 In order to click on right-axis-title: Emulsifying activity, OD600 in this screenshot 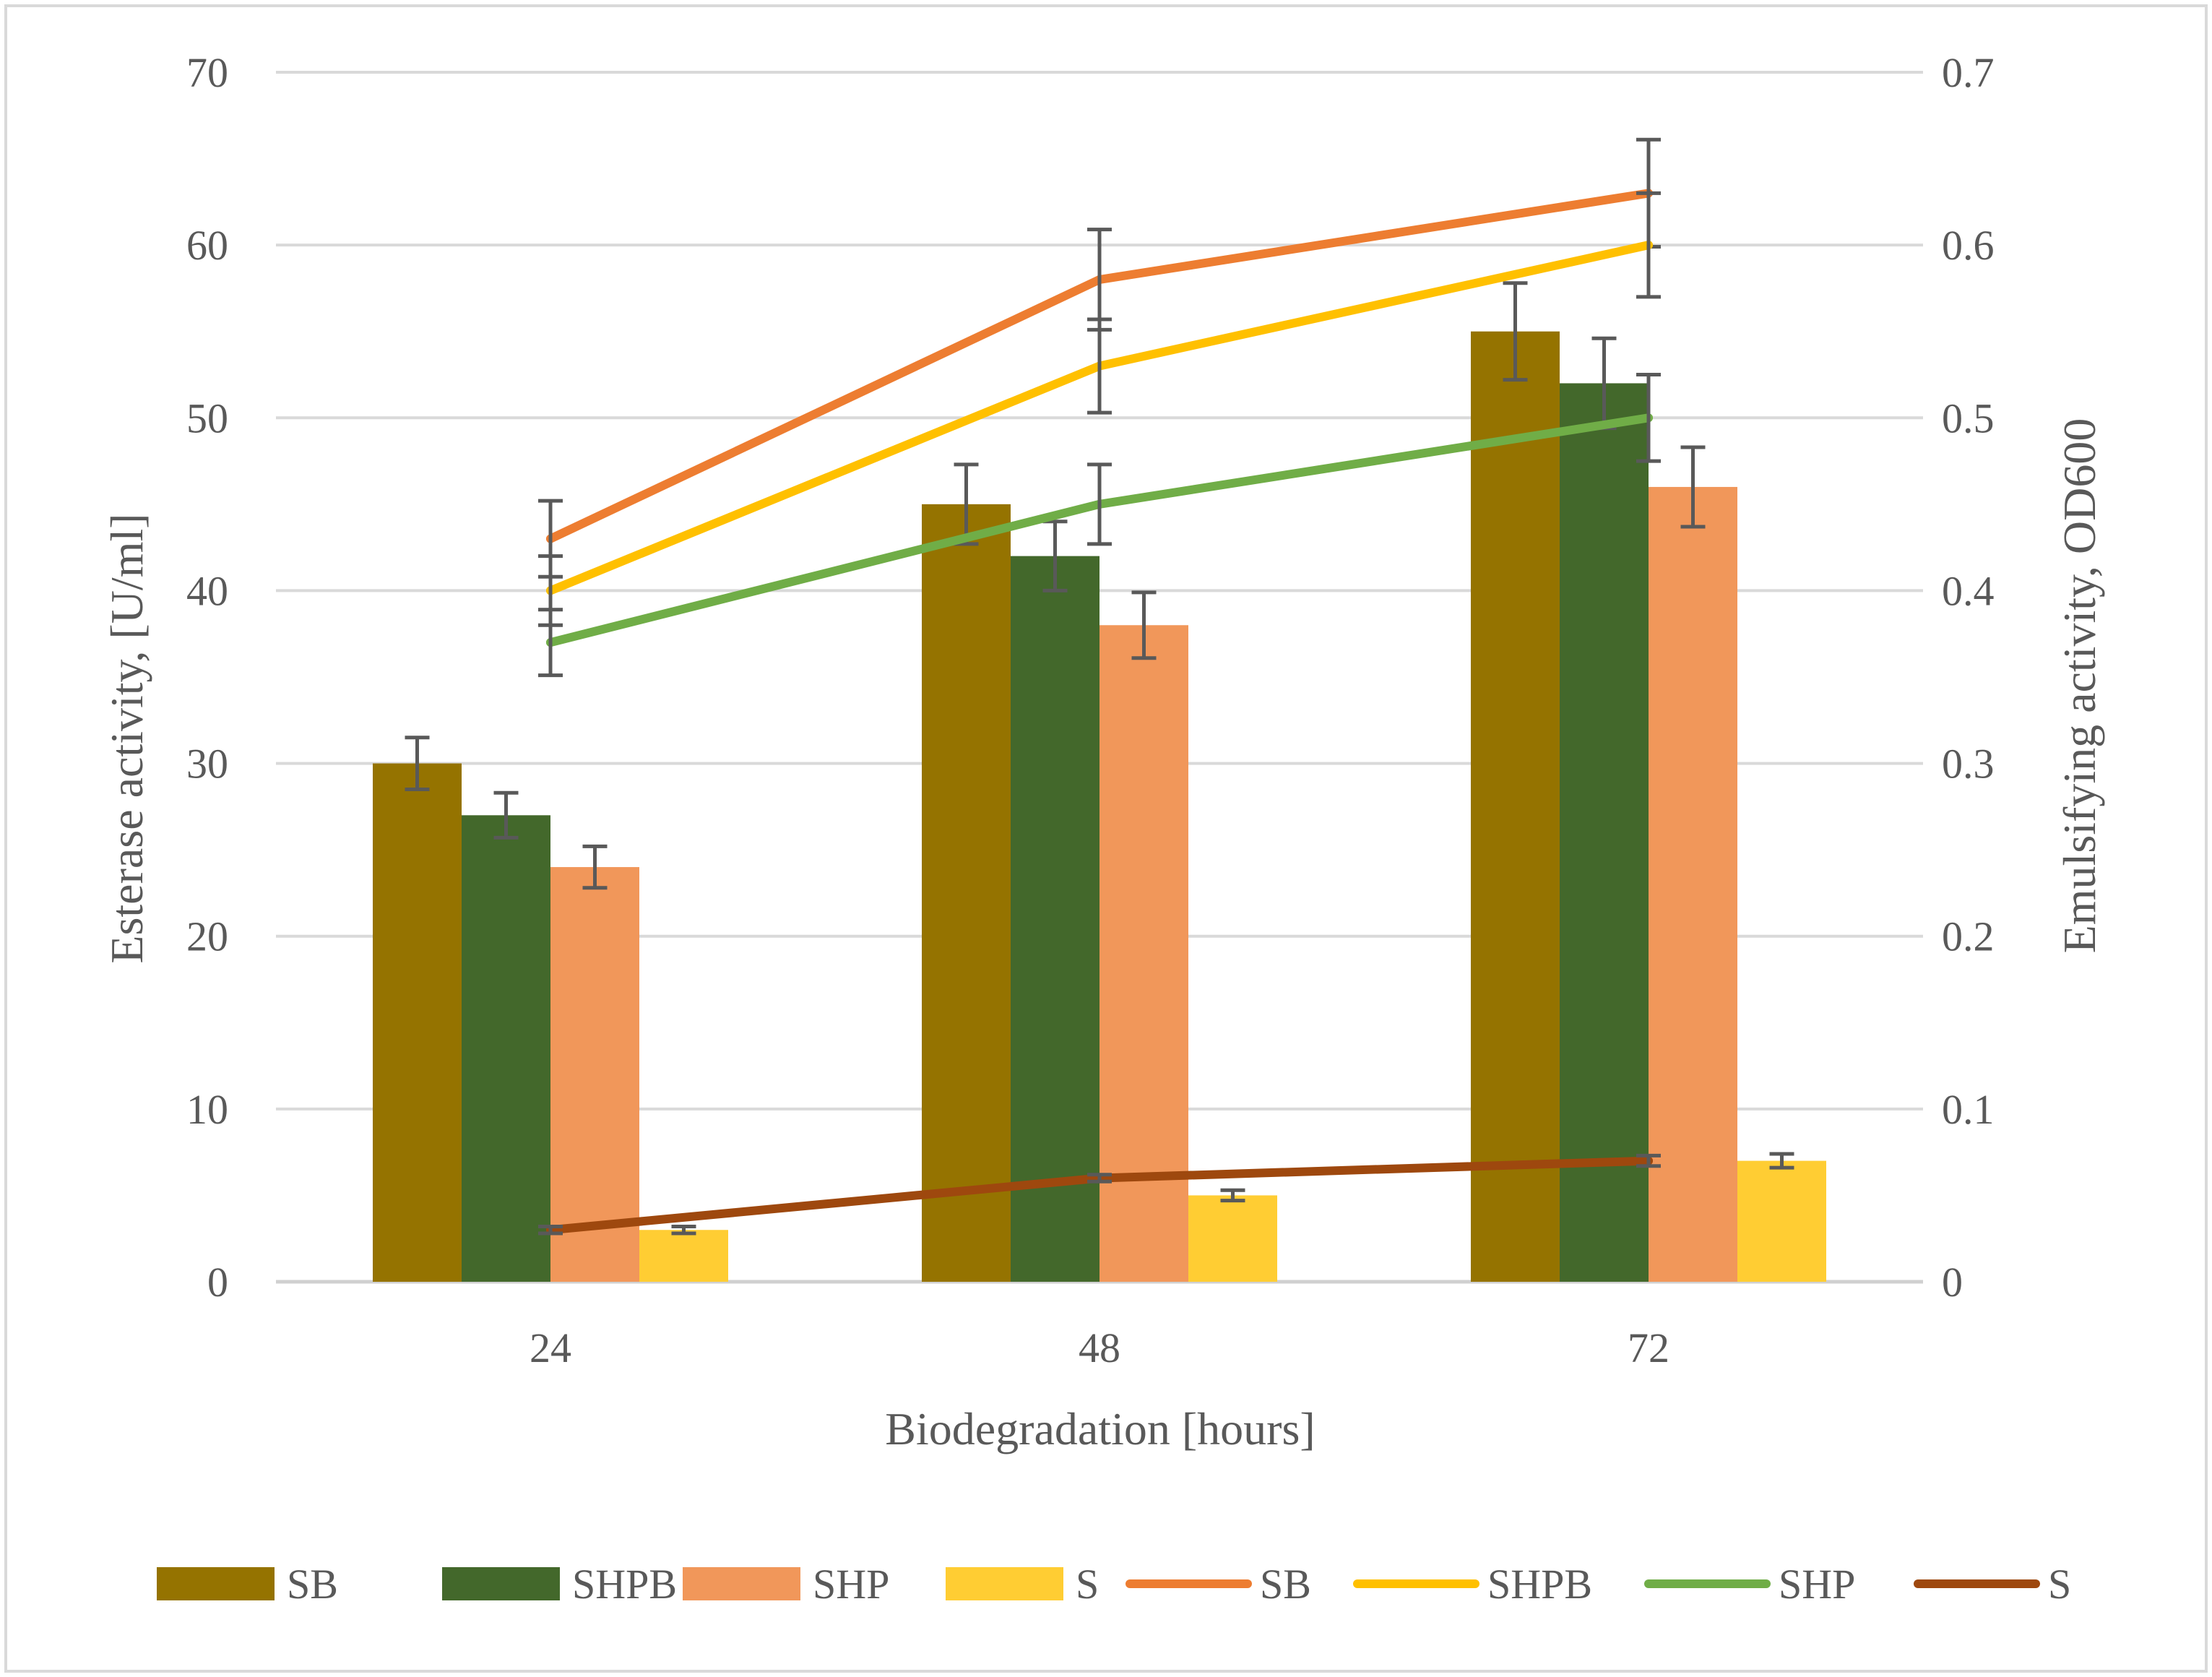, I will do `click(2079, 686)`.